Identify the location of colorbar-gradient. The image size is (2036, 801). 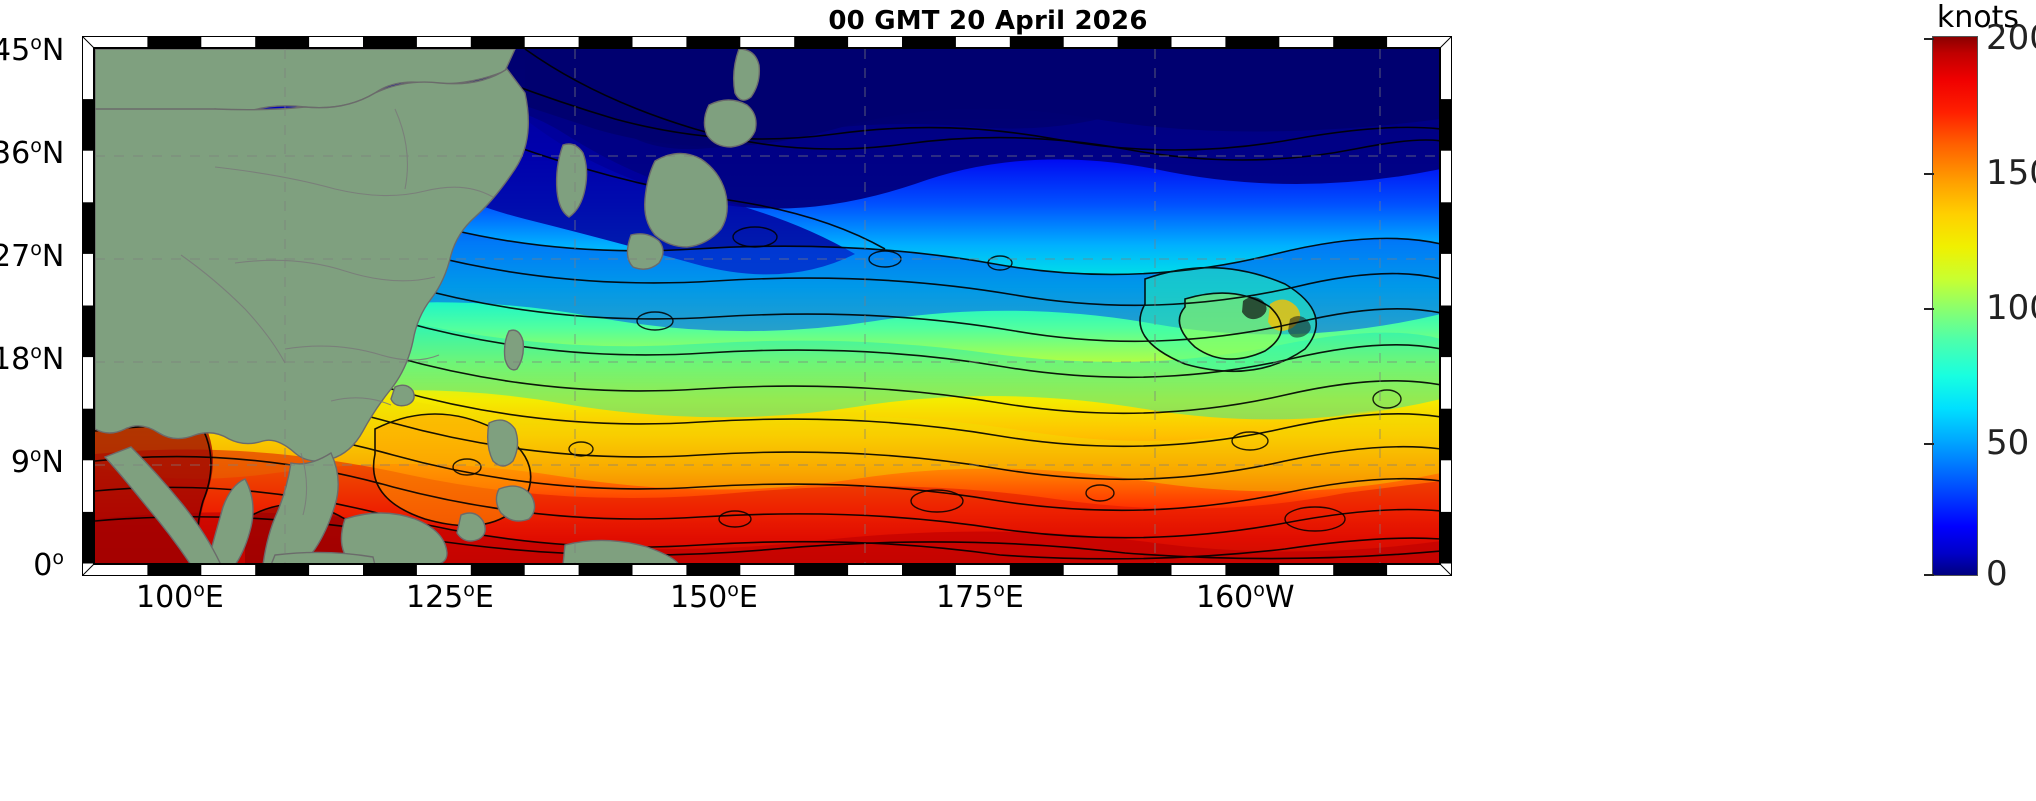
(1955, 306).